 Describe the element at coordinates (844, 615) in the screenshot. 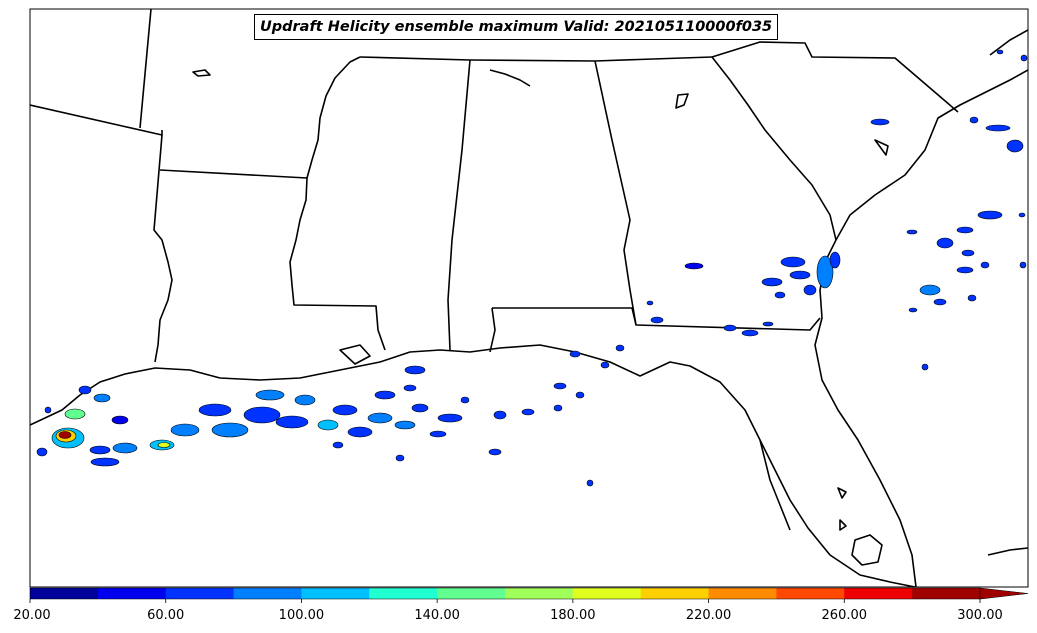

I see `colorbar-tick-label: 260.00` at that location.